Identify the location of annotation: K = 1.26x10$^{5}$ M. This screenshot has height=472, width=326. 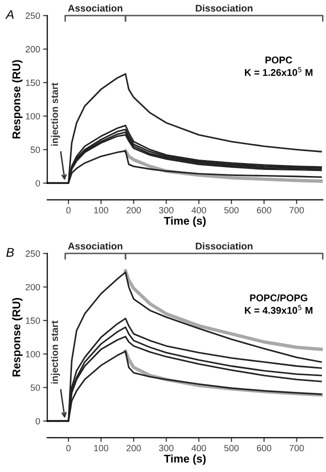
(278, 71).